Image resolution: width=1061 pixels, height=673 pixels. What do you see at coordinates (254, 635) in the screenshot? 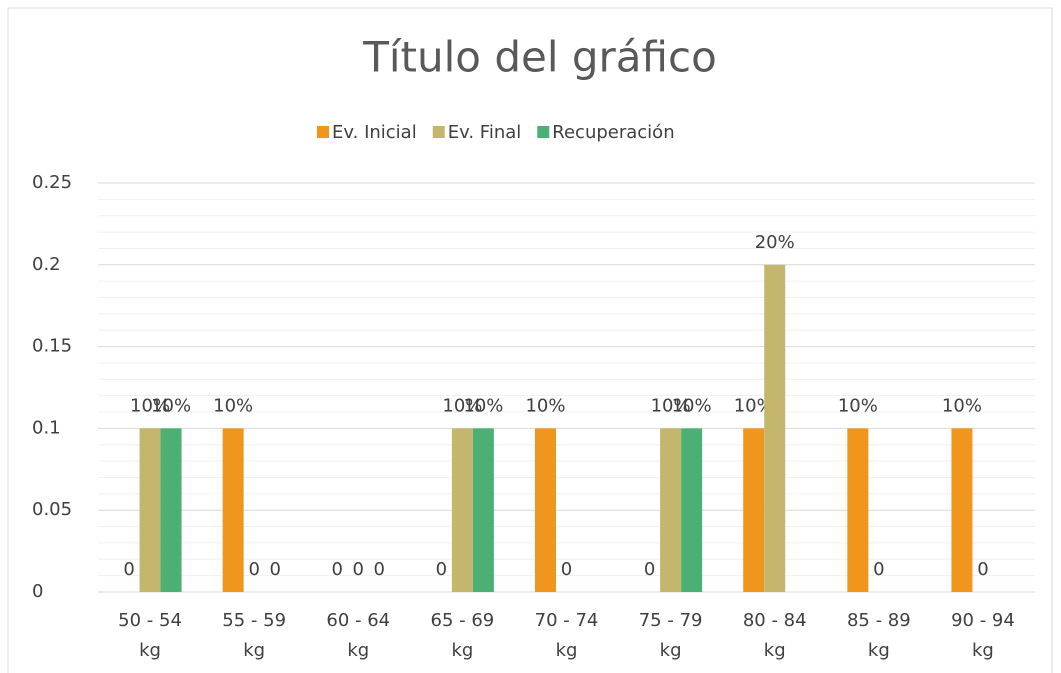
I see `x-tick-label: 55 - 59 kg` at bounding box center [254, 635].